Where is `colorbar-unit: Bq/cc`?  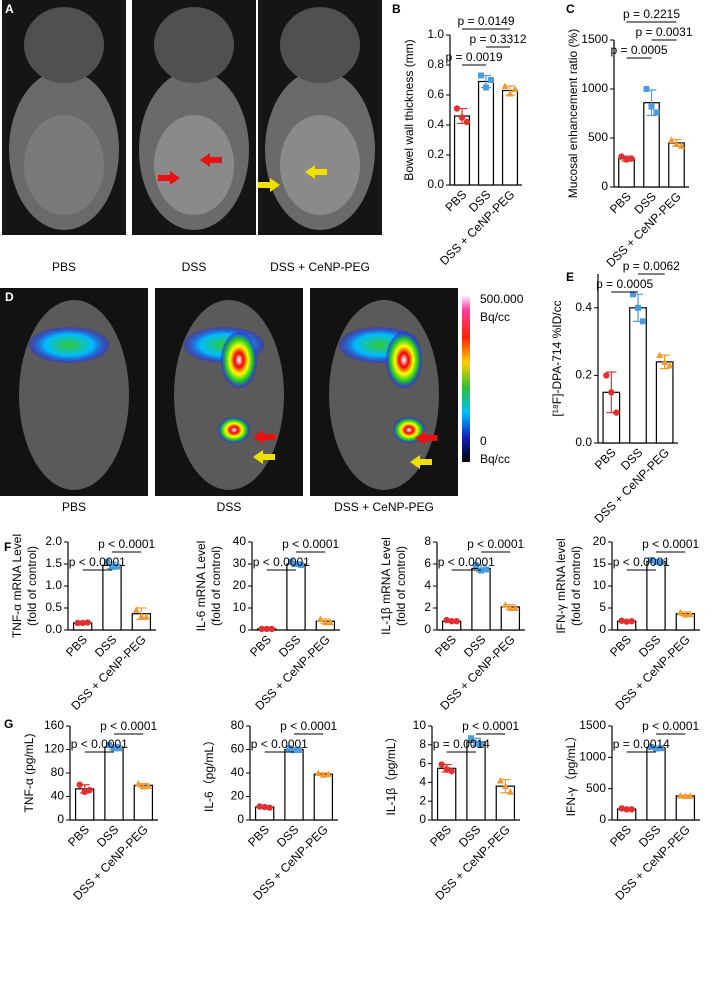
colorbar-unit: Bq/cc is located at coordinates (495, 459).